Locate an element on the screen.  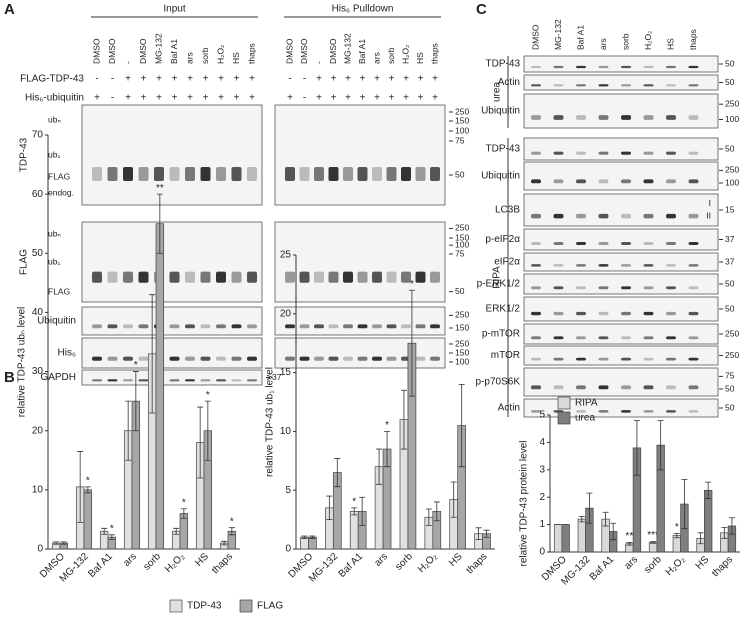
bar is located at coordinates (354, 530).